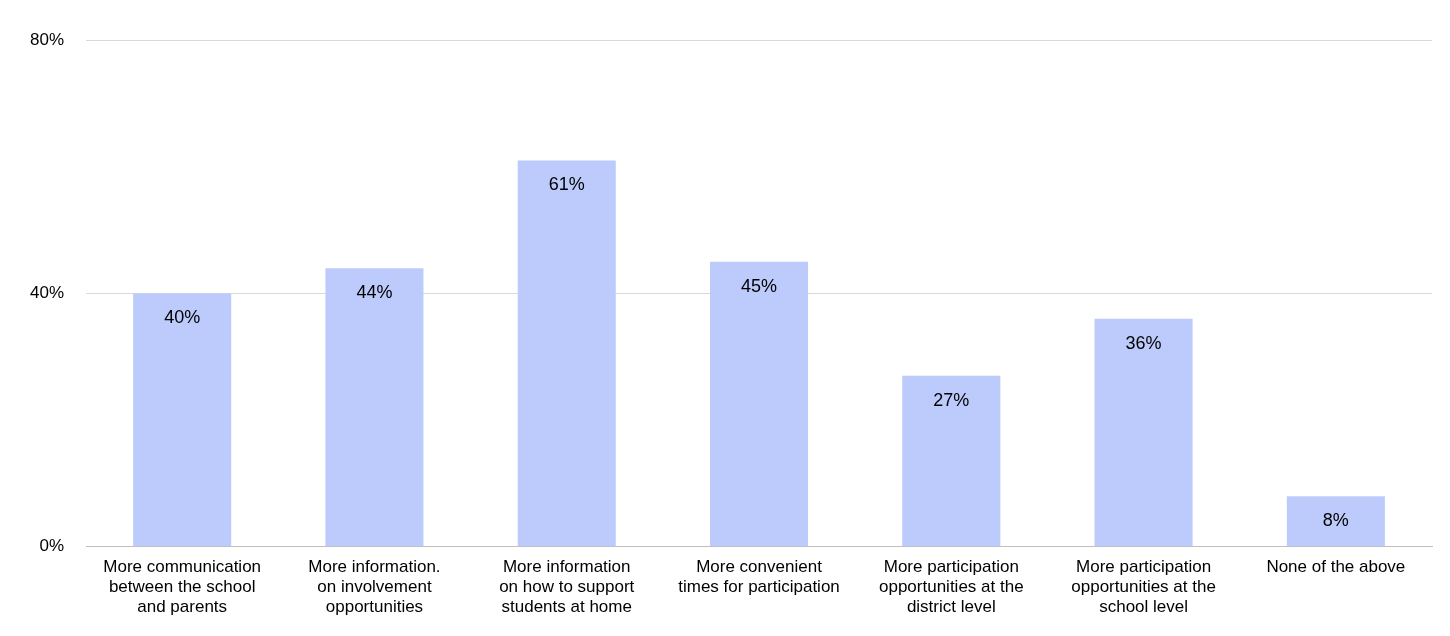 Image resolution: width=1450 pixels, height=636 pixels. I want to click on y-tick-label: 40%, so click(47, 293).